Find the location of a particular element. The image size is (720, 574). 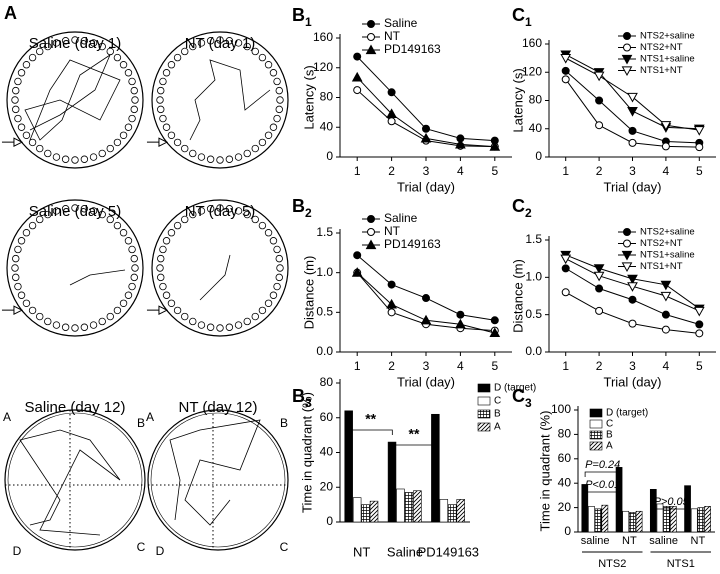

group-label: NTS2 is located at coordinates (612, 564).